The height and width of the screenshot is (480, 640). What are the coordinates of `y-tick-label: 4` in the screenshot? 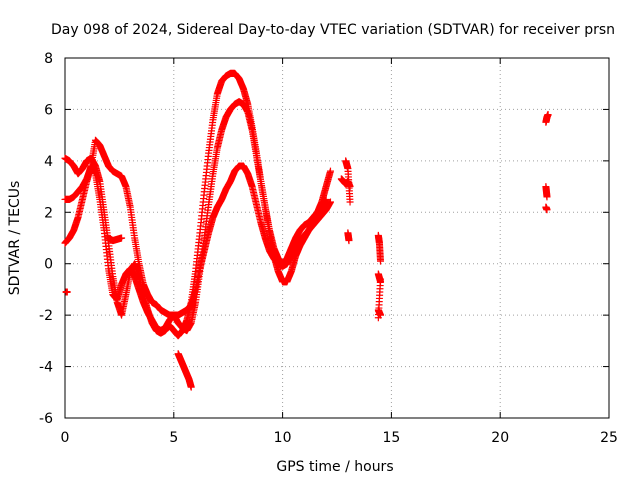 It's located at (48, 162).